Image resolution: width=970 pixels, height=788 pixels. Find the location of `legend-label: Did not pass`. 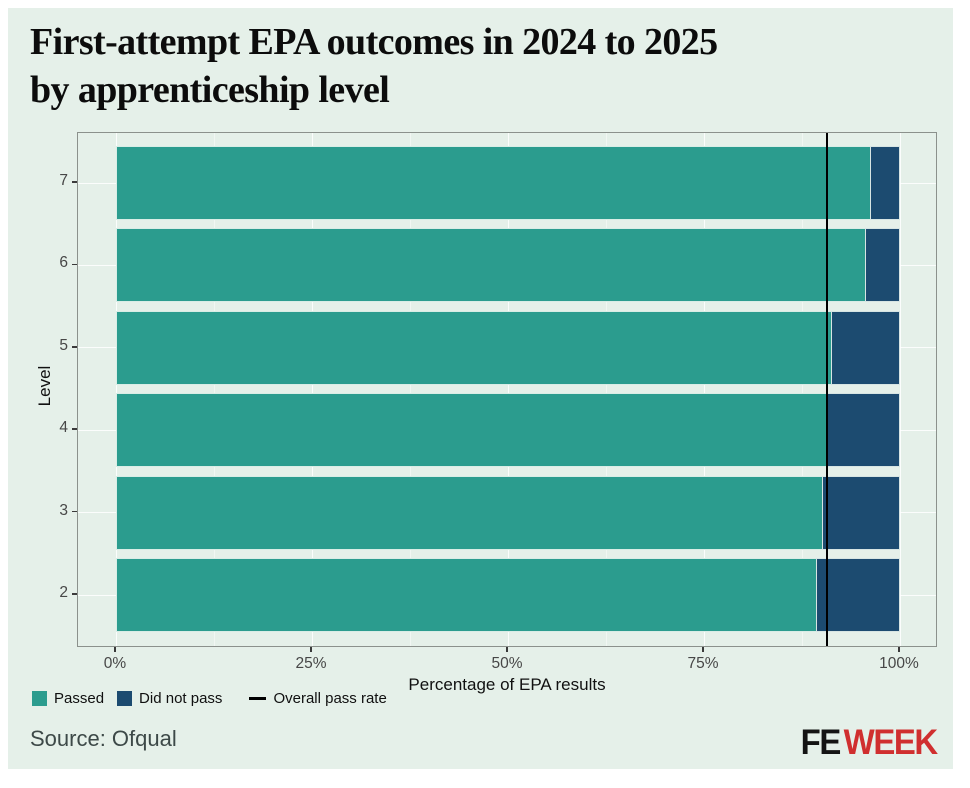

legend-label: Did not pass is located at coordinates (181, 698).